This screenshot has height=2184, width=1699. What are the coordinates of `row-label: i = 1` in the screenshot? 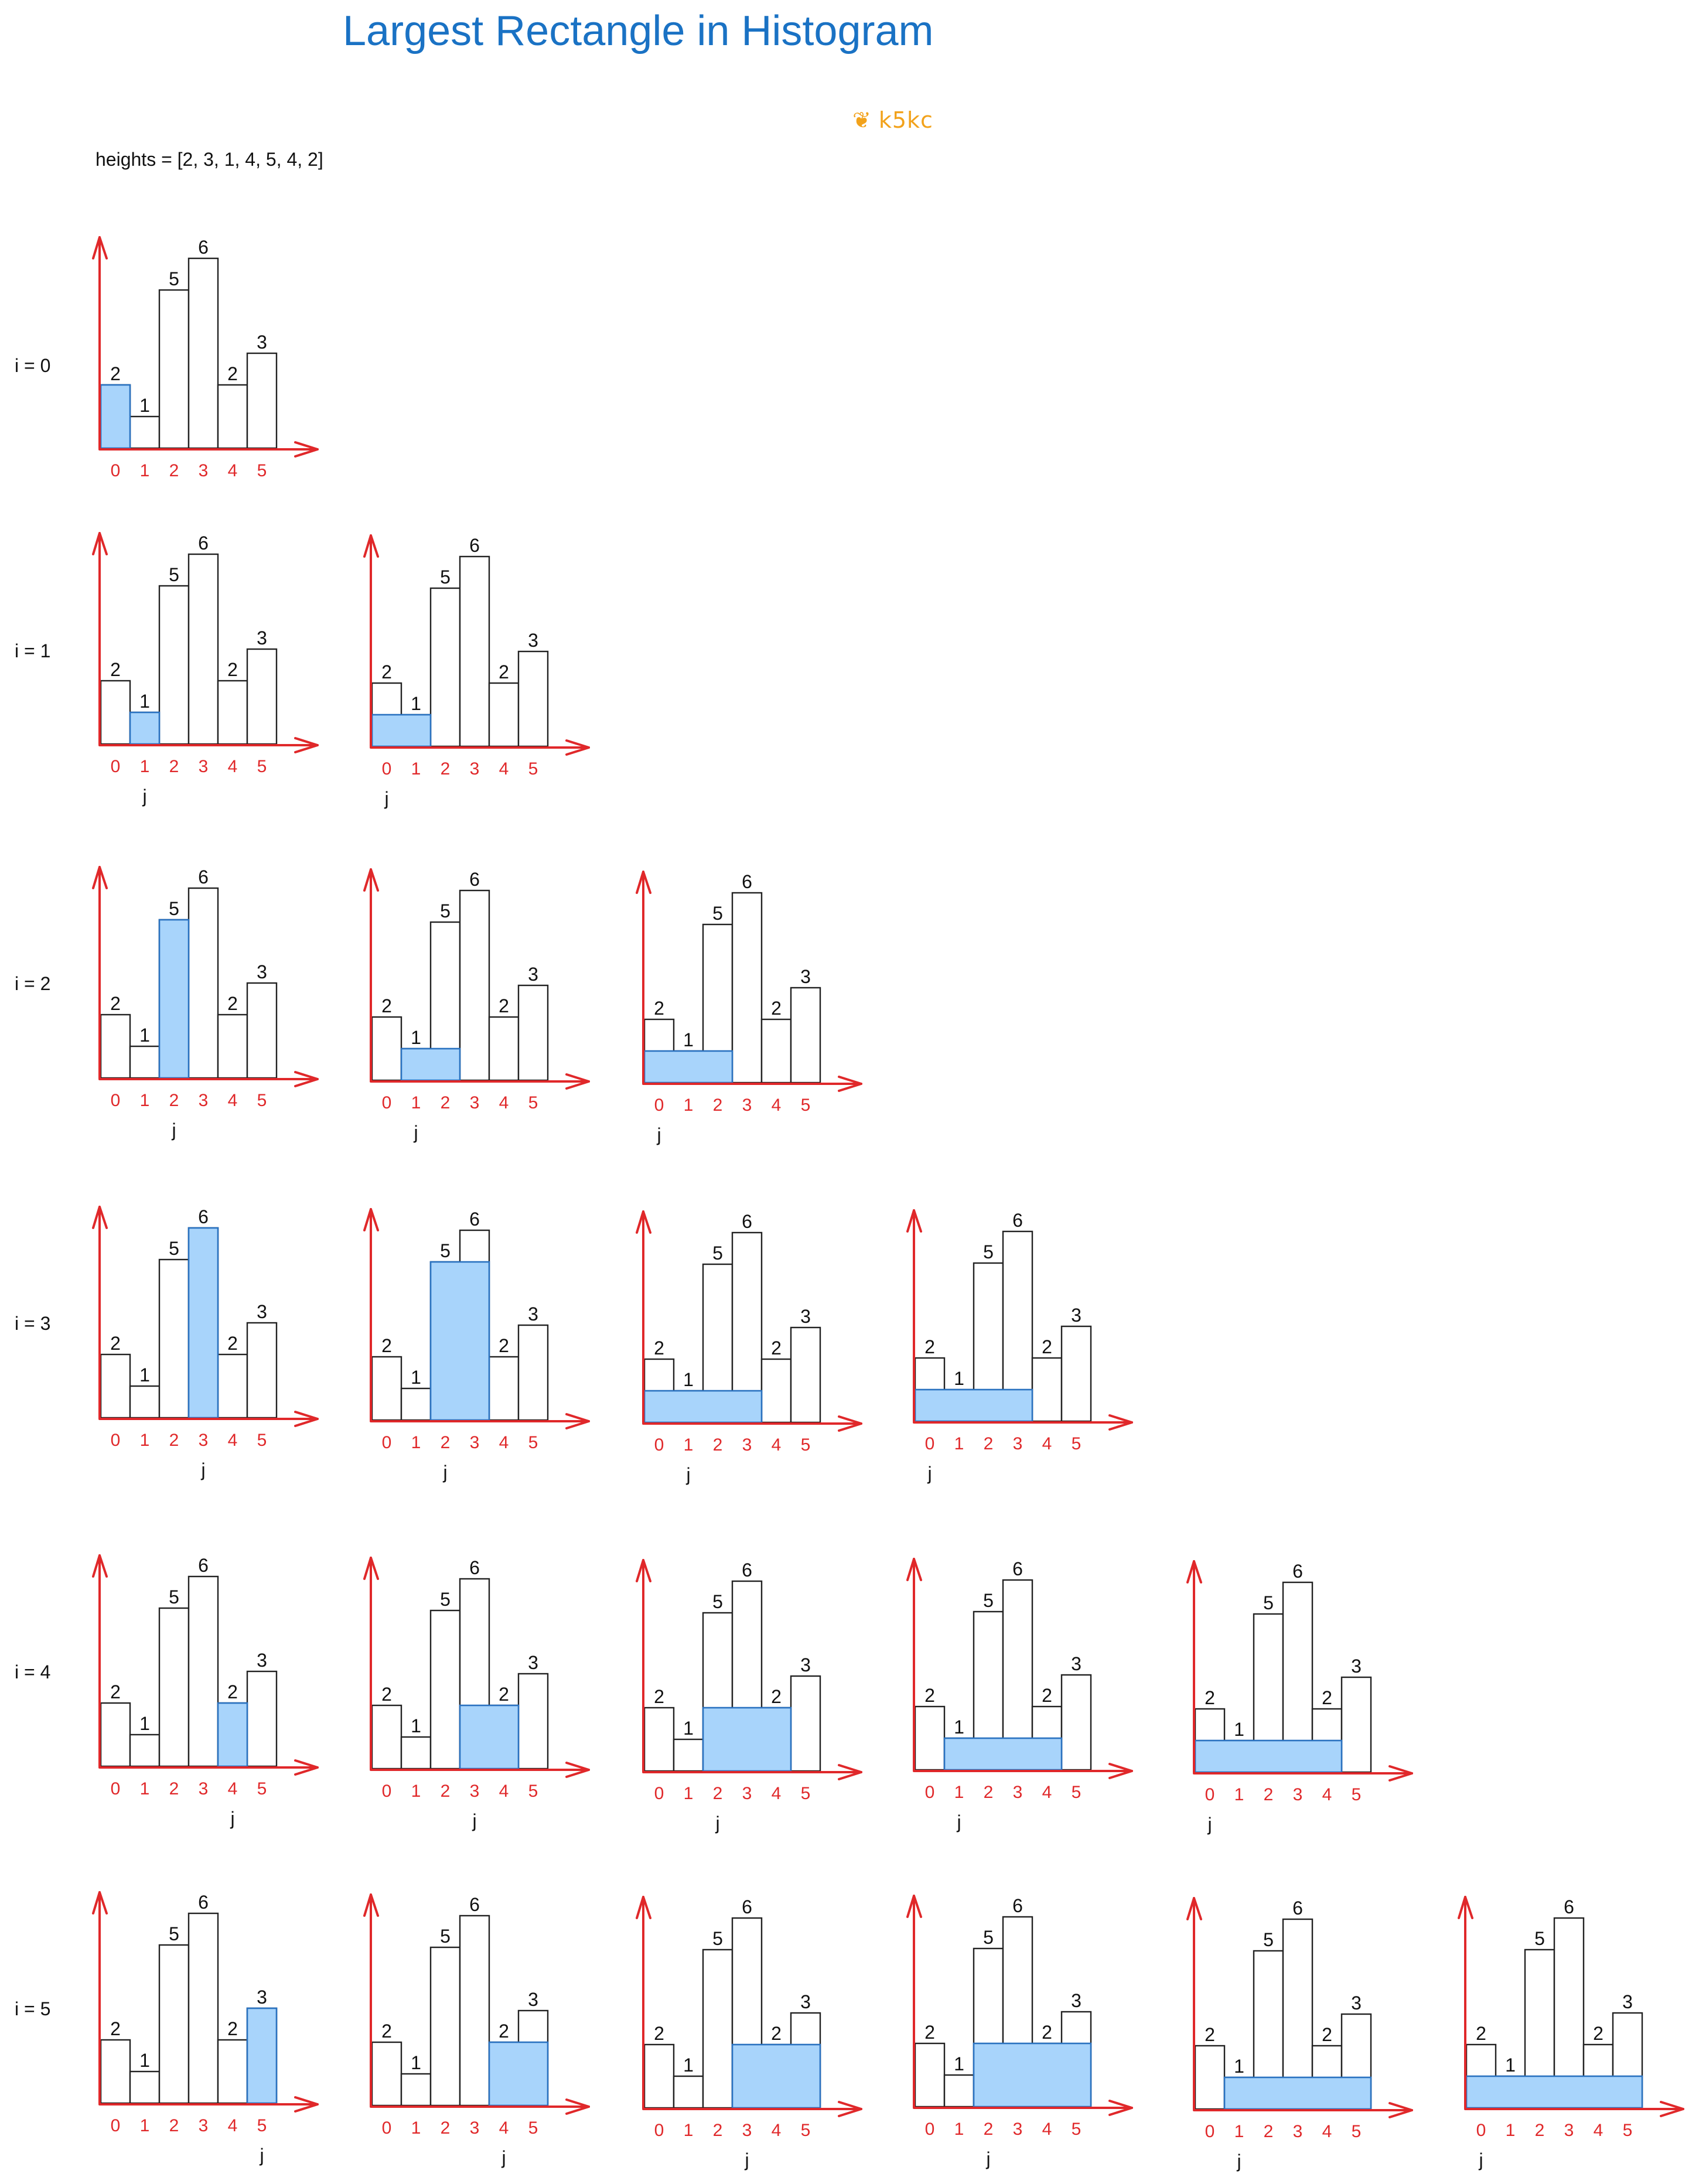 It's located at (32, 650).